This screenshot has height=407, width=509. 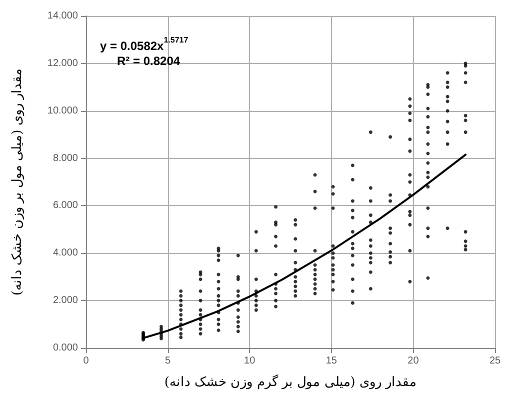 What do you see at coordinates (168, 361) in the screenshot?
I see `x-tick-label: 5` at bounding box center [168, 361].